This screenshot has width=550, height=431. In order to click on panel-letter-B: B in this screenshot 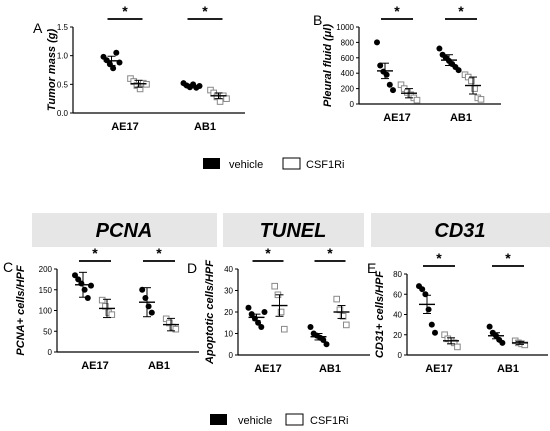, I will do `click(317, 20)`.